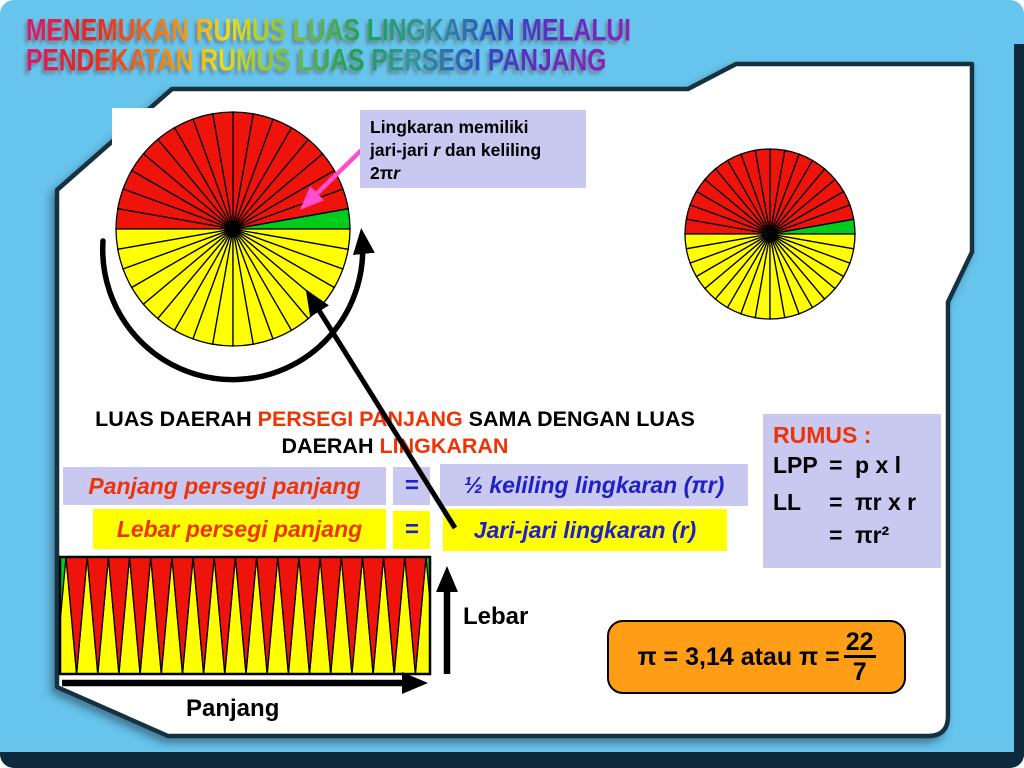 Image resolution: width=1024 pixels, height=768 pixels. I want to click on rumus-row: LPP = p x l, so click(852, 465).